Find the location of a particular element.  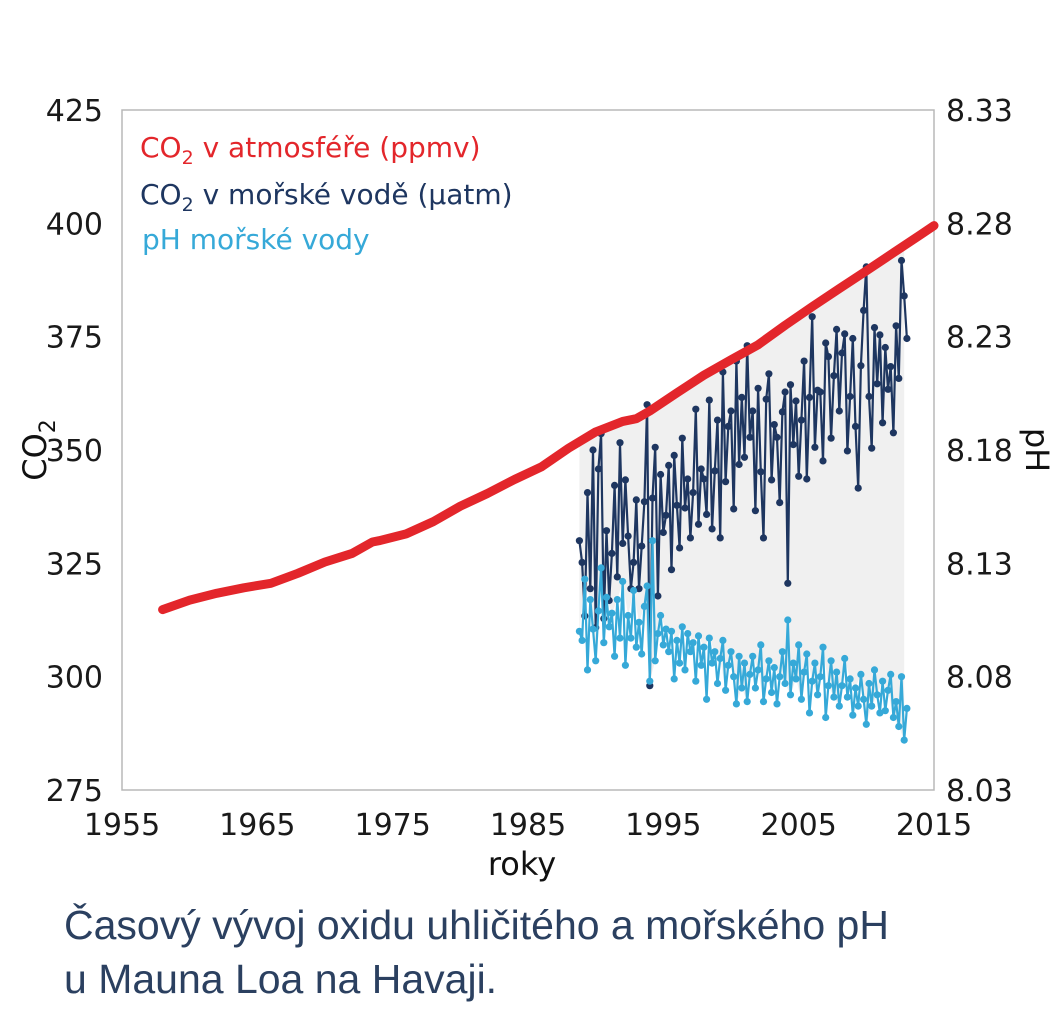

legend-atmosphere: CO2 v atmosféře (ppmv) is located at coordinates (310, 150).